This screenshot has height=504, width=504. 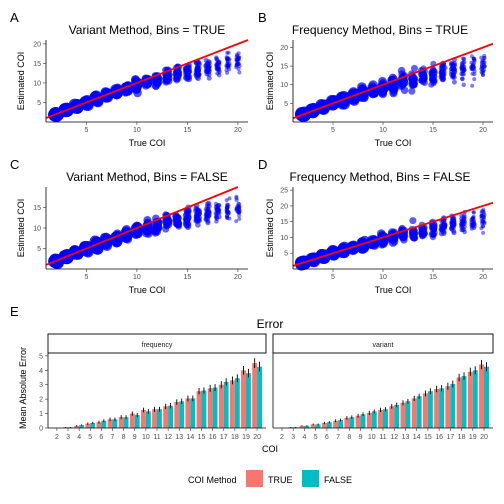 What do you see at coordinates (190, 437) in the screenshot?
I see `x-tick-label: 14` at bounding box center [190, 437].